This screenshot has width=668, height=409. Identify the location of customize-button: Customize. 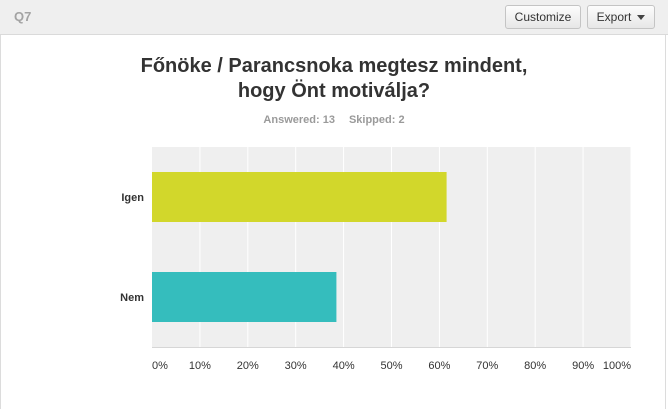
(543, 17).